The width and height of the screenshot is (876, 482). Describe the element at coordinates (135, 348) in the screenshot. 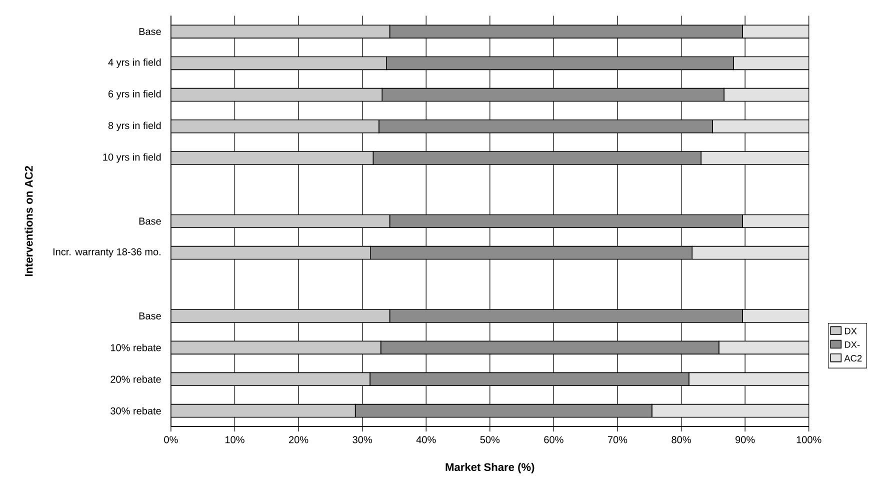

I see `y-tick-label: 10% rebate` at that location.